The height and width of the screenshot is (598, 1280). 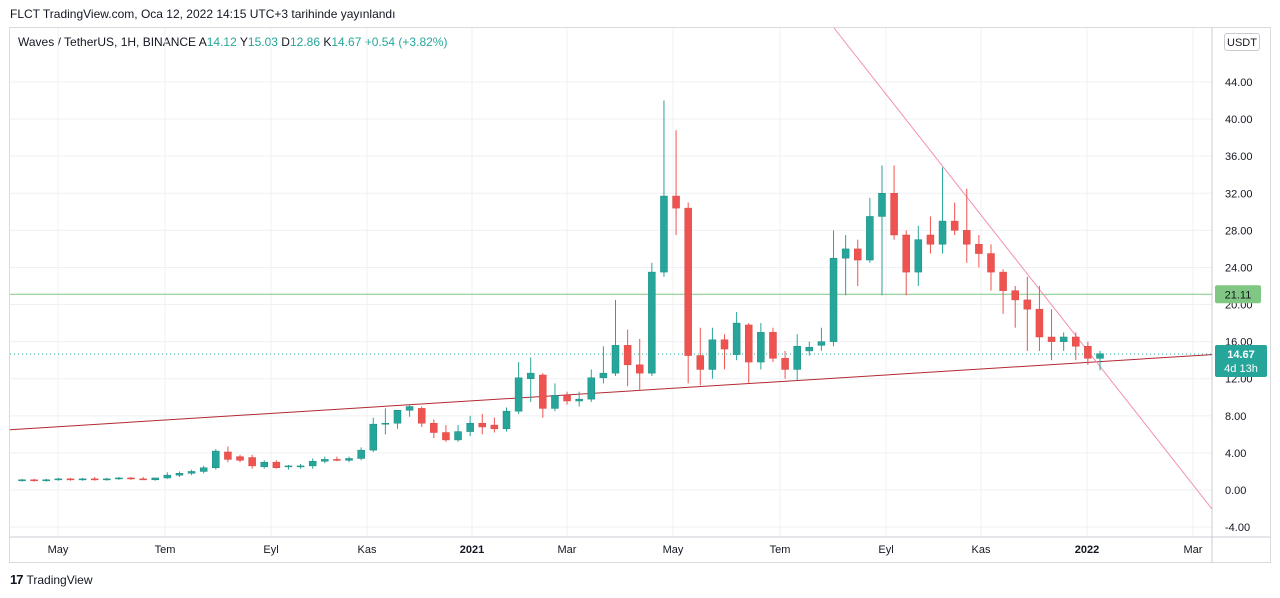 What do you see at coordinates (1242, 42) in the screenshot?
I see `currency-button: USDT` at bounding box center [1242, 42].